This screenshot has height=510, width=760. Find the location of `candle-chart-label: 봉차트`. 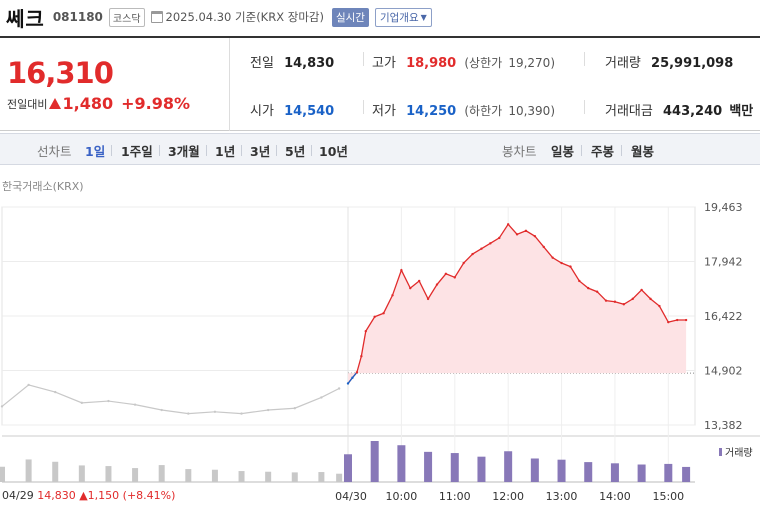

candle-chart-label: 봉차트 is located at coordinates (519, 151).